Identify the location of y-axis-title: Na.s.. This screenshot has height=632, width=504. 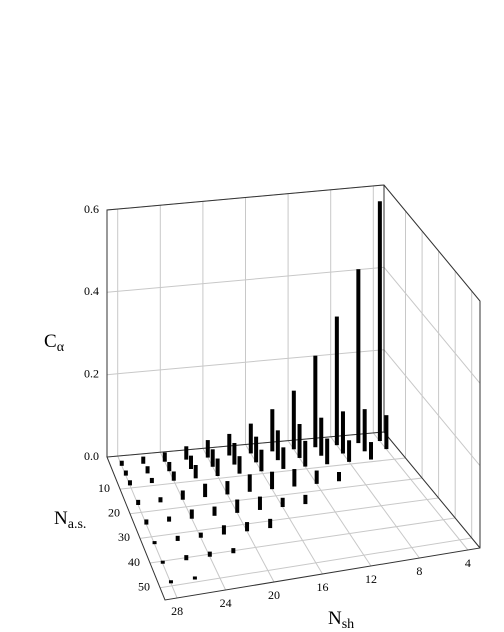
(70, 520).